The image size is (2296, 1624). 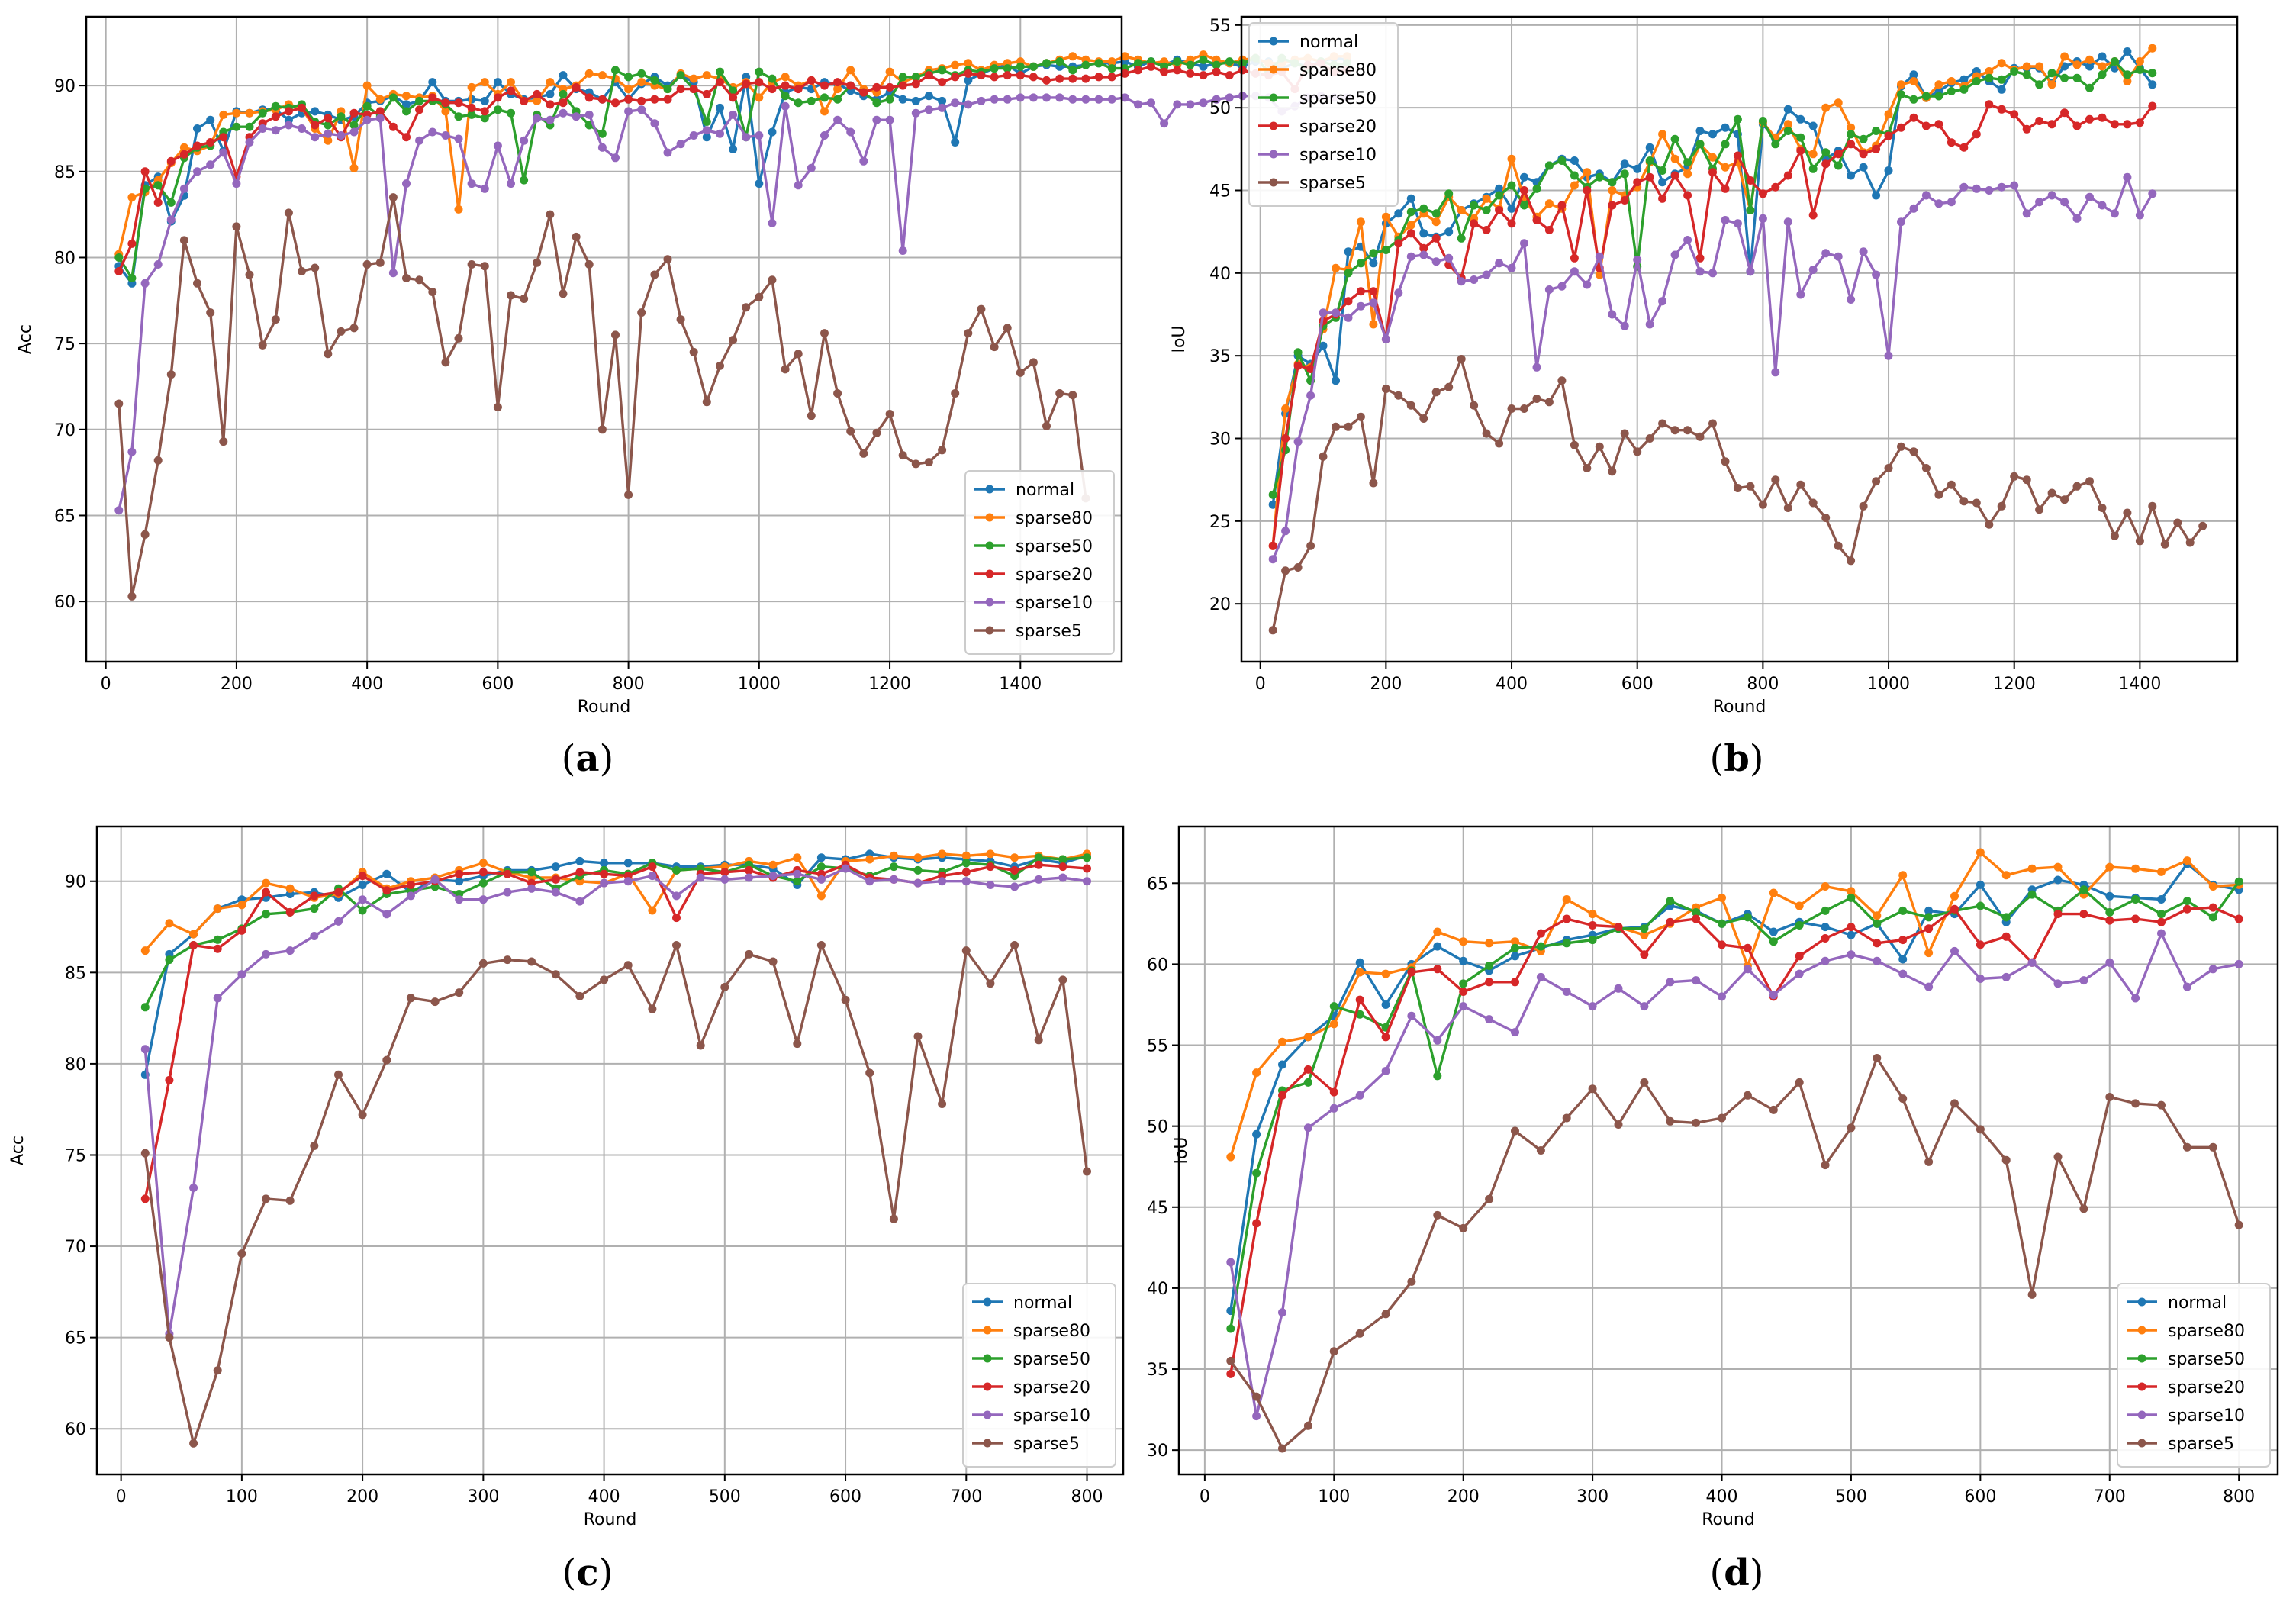 I want to click on x-tick-label: 500, so click(x=725, y=1496).